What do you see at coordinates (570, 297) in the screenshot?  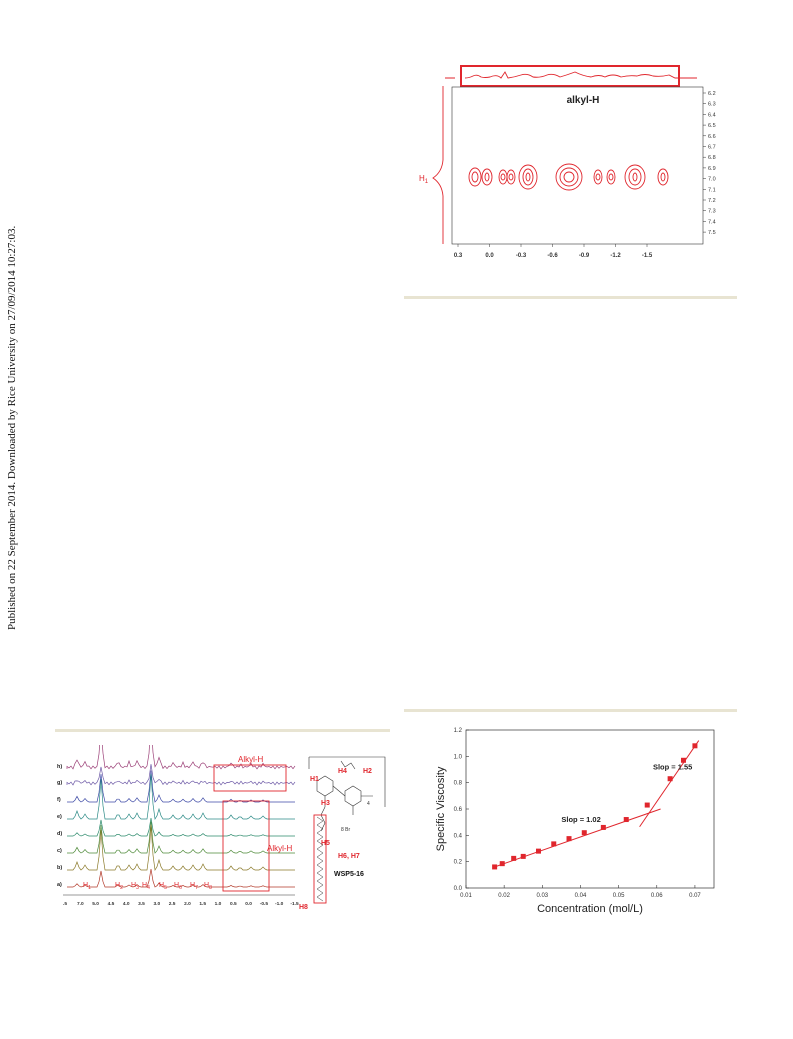 I see `figure-rule-top-right` at bounding box center [570, 297].